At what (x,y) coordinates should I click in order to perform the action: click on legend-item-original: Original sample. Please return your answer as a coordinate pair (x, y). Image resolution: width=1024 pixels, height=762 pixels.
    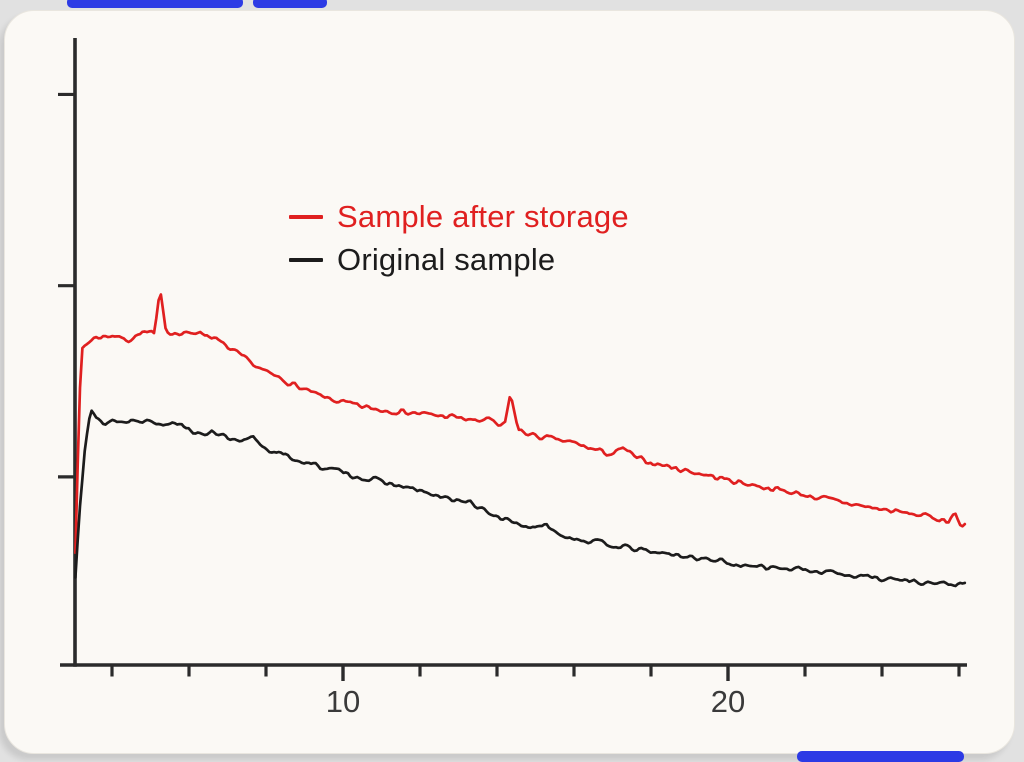
    Looking at the image, I should click on (459, 259).